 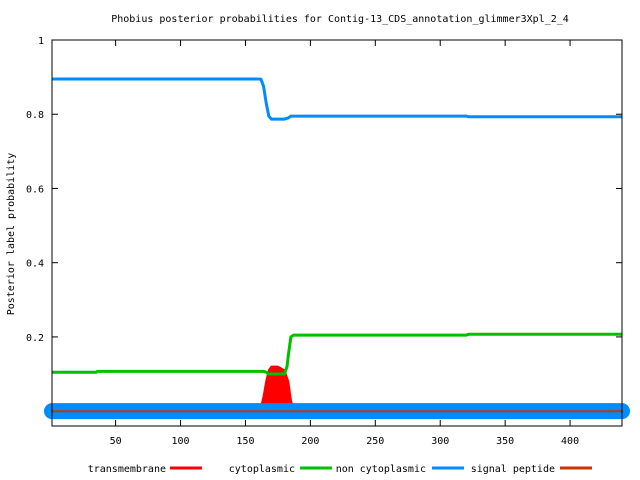 I want to click on legend-label-cytoplasmic: cytoplasmic, so click(x=262, y=469).